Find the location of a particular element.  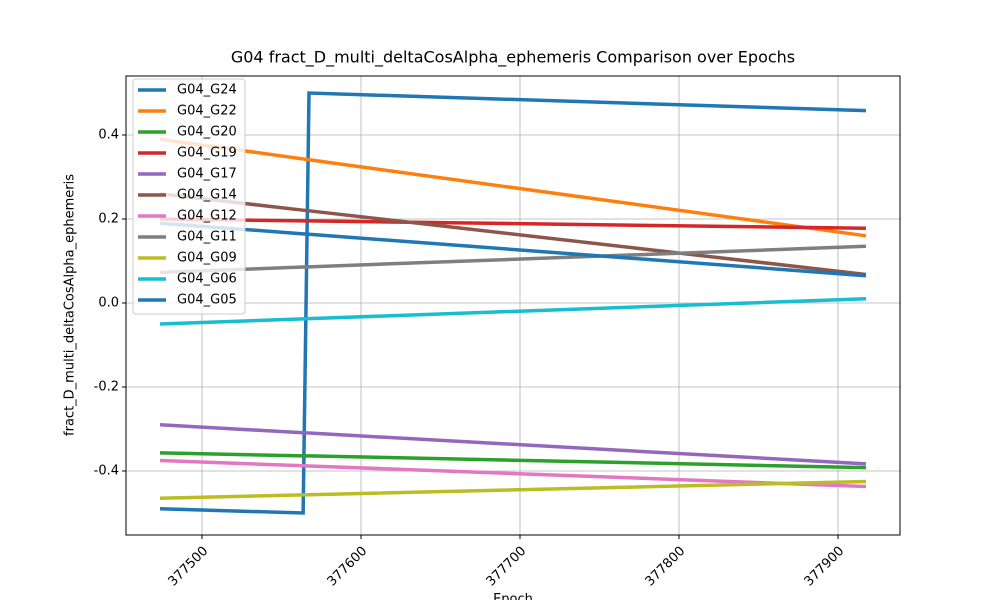

legend-label: G04_G05 is located at coordinates (207, 300).